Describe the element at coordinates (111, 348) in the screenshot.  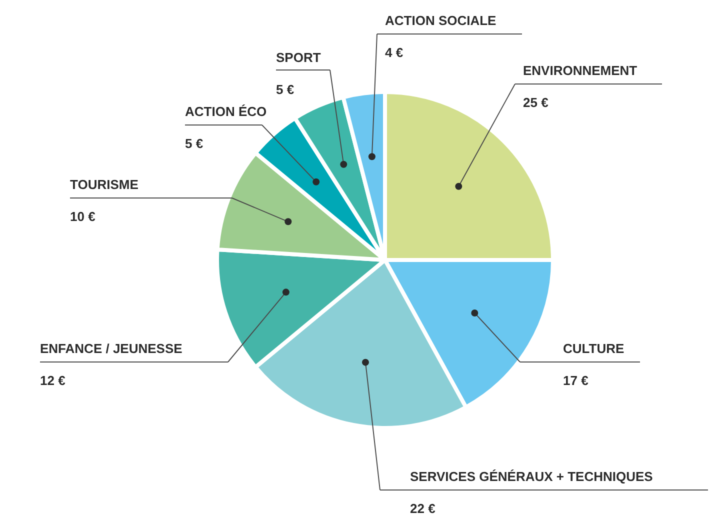
I see `slice-label: ENFANCE / JEUNESSE` at that location.